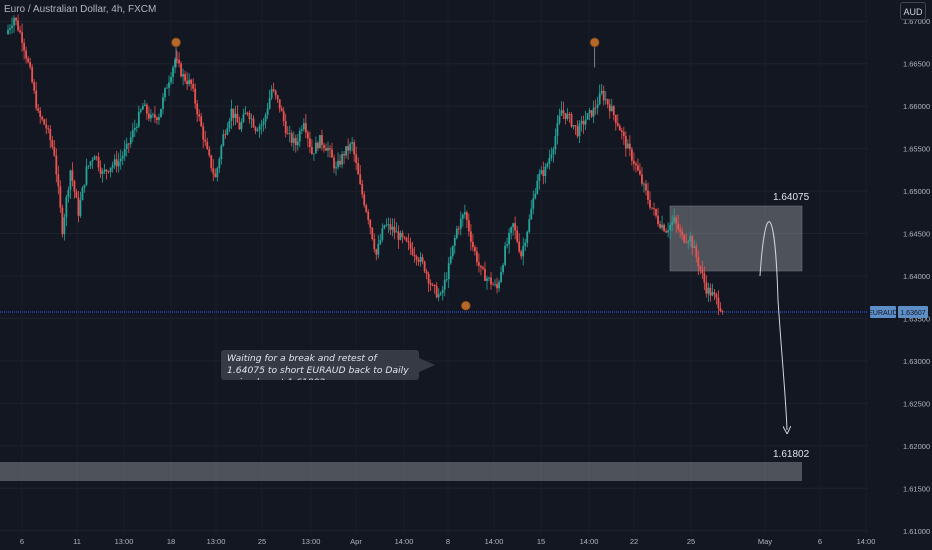 The width and height of the screenshot is (932, 550). Describe the element at coordinates (916, 318) in the screenshot. I see `y-tick-label: 1.63500` at that location.